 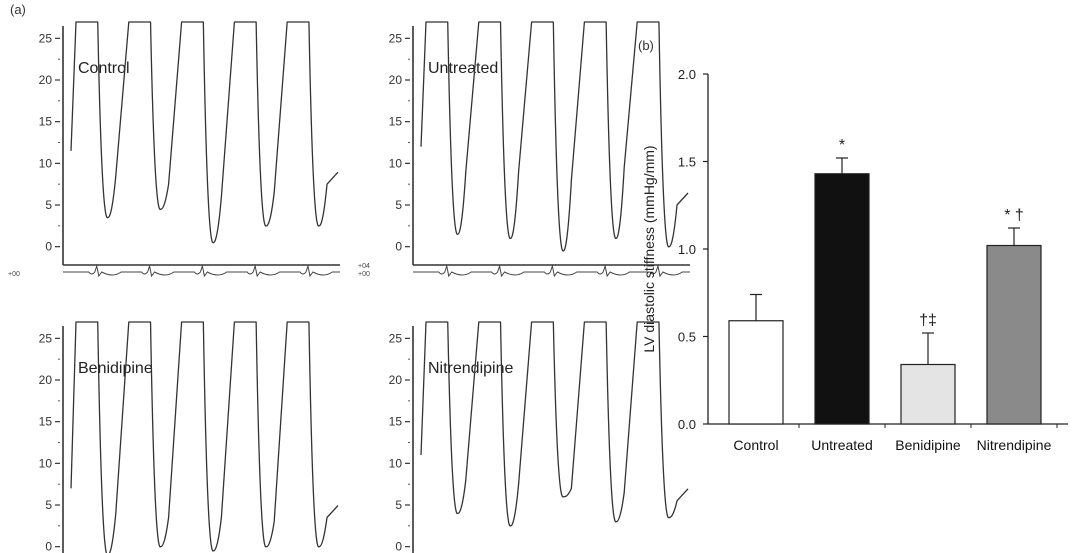 What do you see at coordinates (928, 445) in the screenshot?
I see `bar-category-label: Benidipine` at bounding box center [928, 445].